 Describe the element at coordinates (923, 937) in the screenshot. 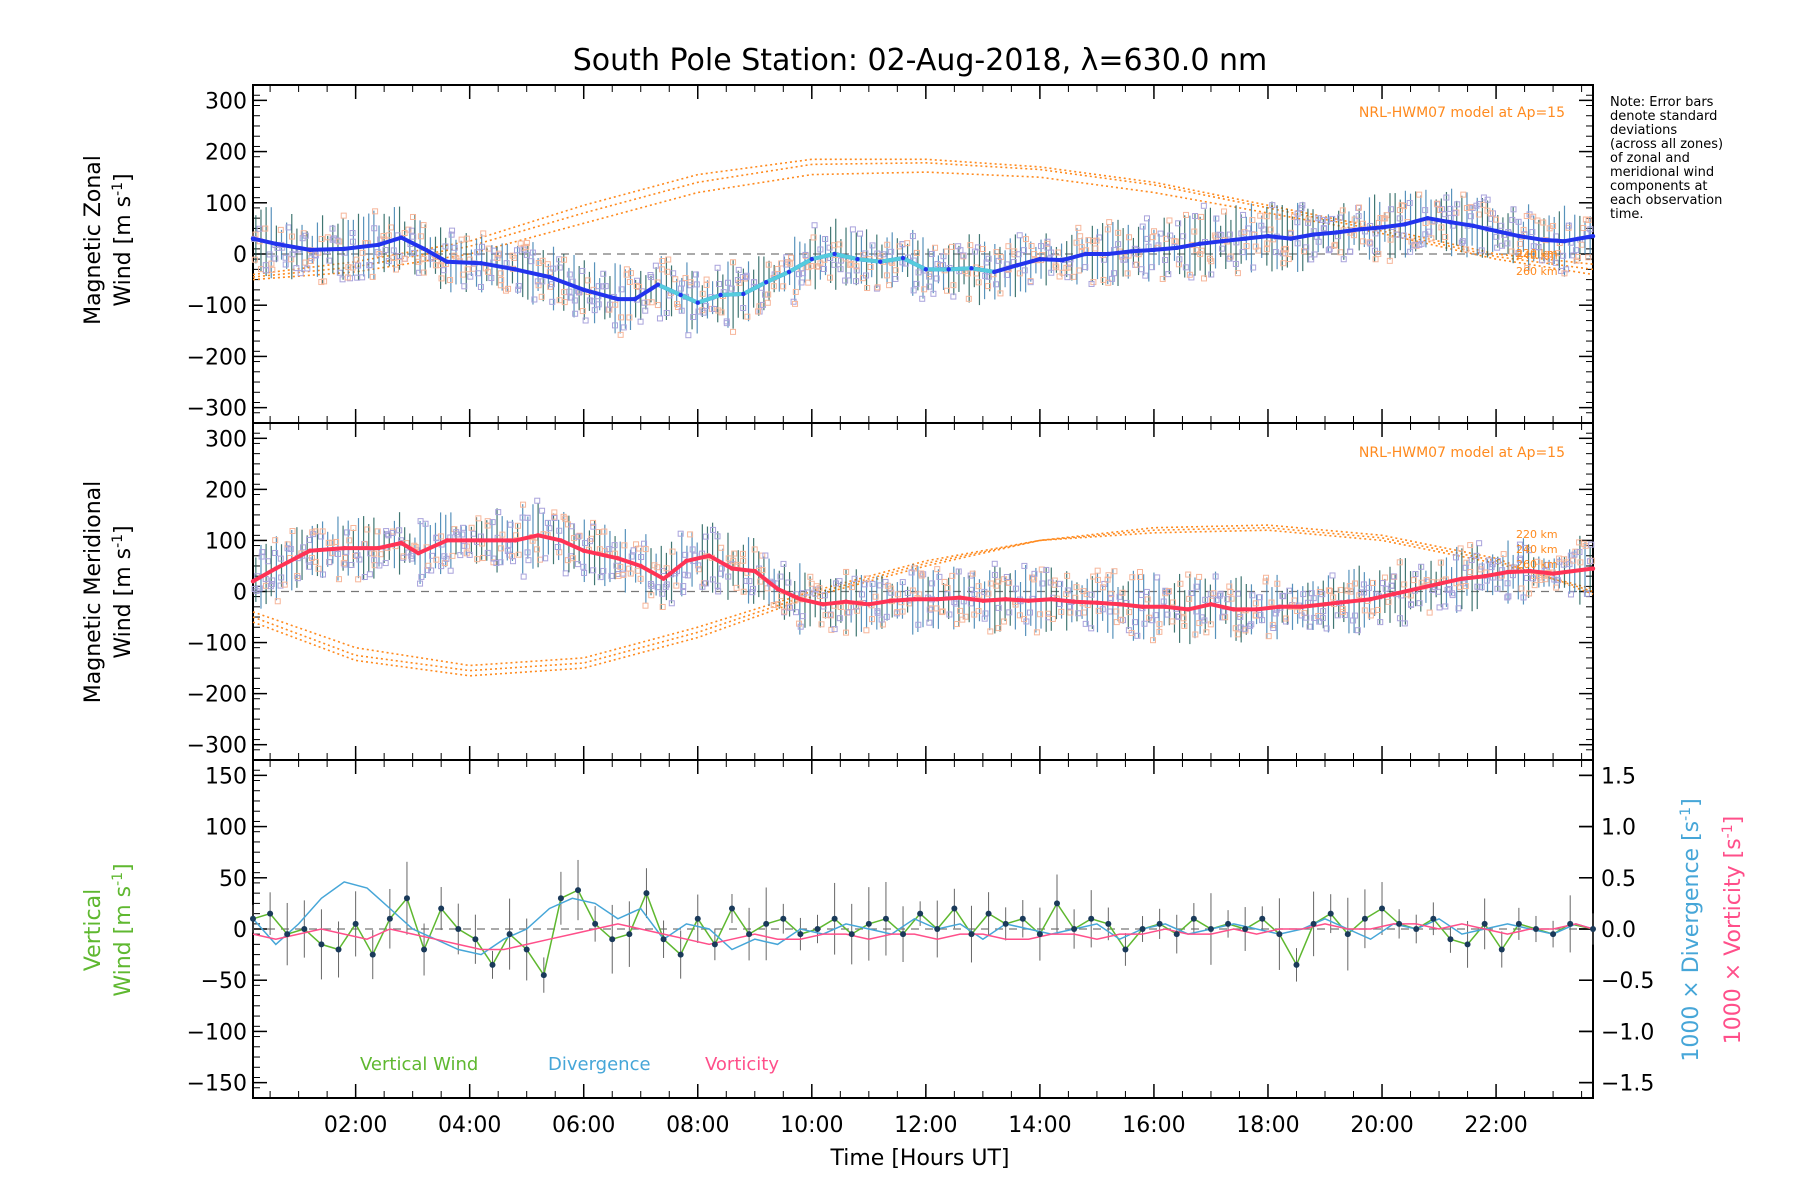

I see `vorticity-line` at that location.